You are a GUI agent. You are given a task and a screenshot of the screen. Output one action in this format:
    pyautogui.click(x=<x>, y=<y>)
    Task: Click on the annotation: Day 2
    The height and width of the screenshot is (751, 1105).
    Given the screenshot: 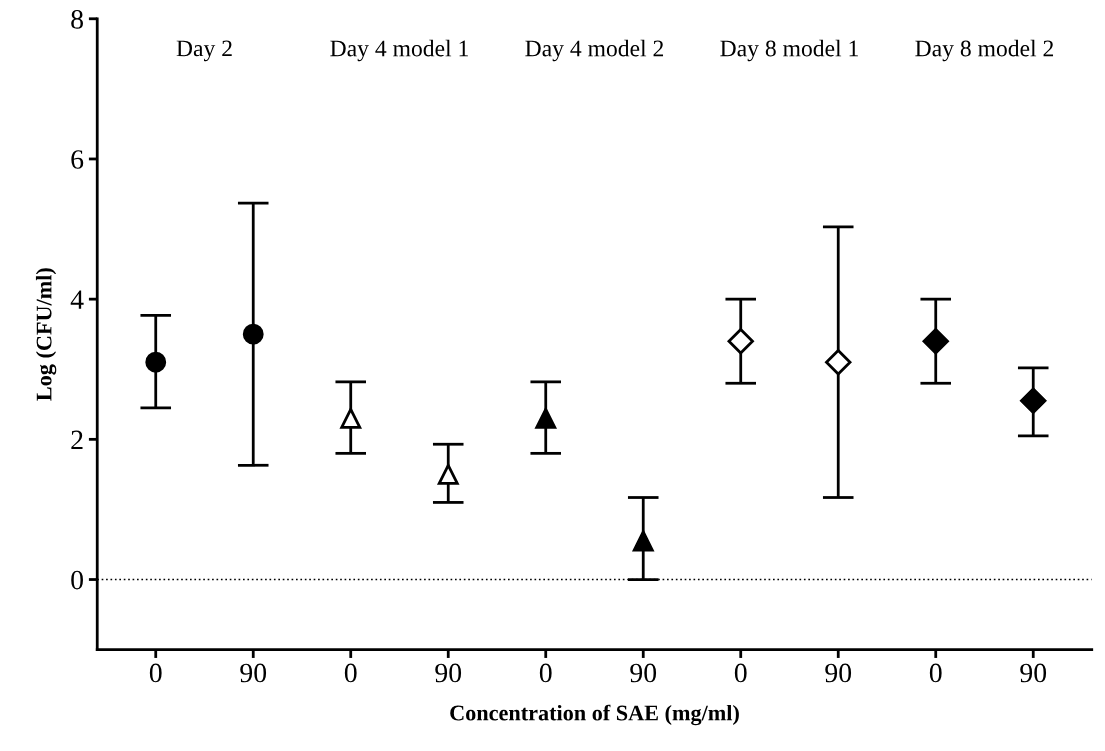 What is the action you would take?
    pyautogui.click(x=204, y=51)
    